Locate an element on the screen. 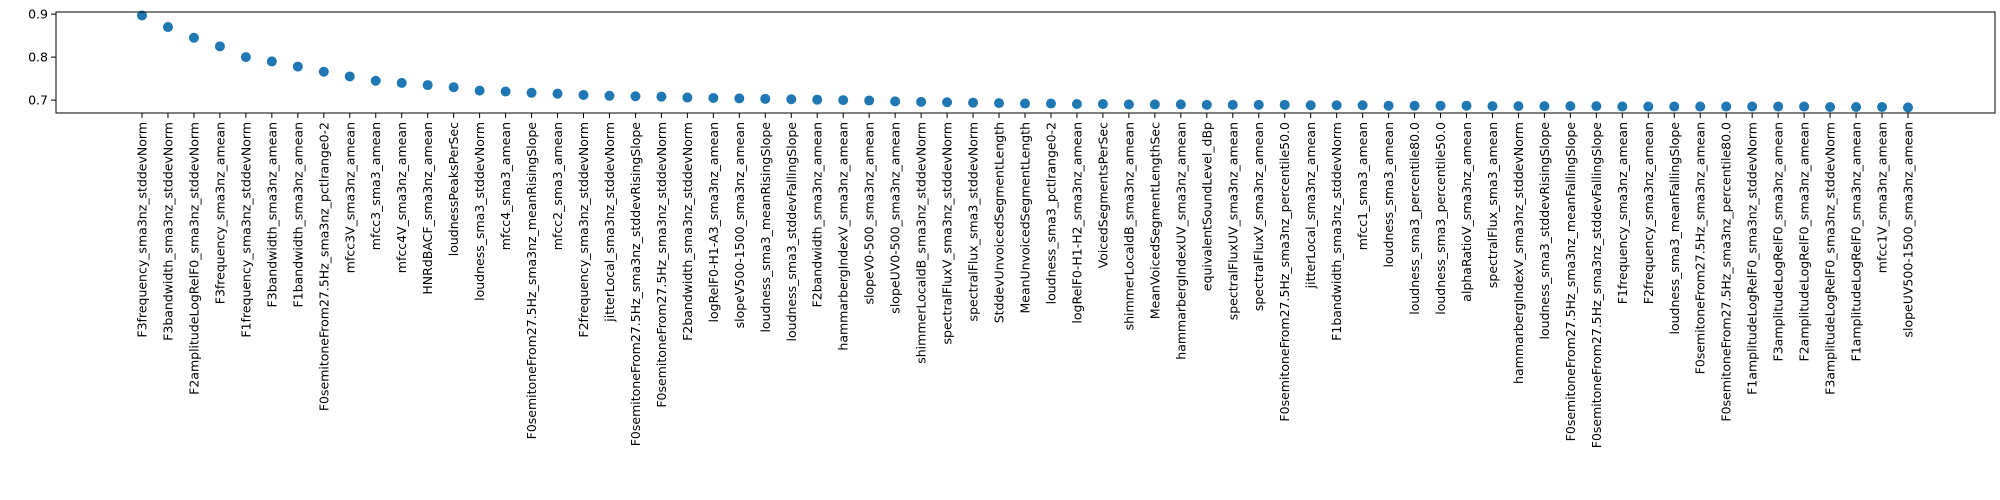  x-tick-label: F1frequency_sma3nz_stddevNorm is located at coordinates (245, 230).